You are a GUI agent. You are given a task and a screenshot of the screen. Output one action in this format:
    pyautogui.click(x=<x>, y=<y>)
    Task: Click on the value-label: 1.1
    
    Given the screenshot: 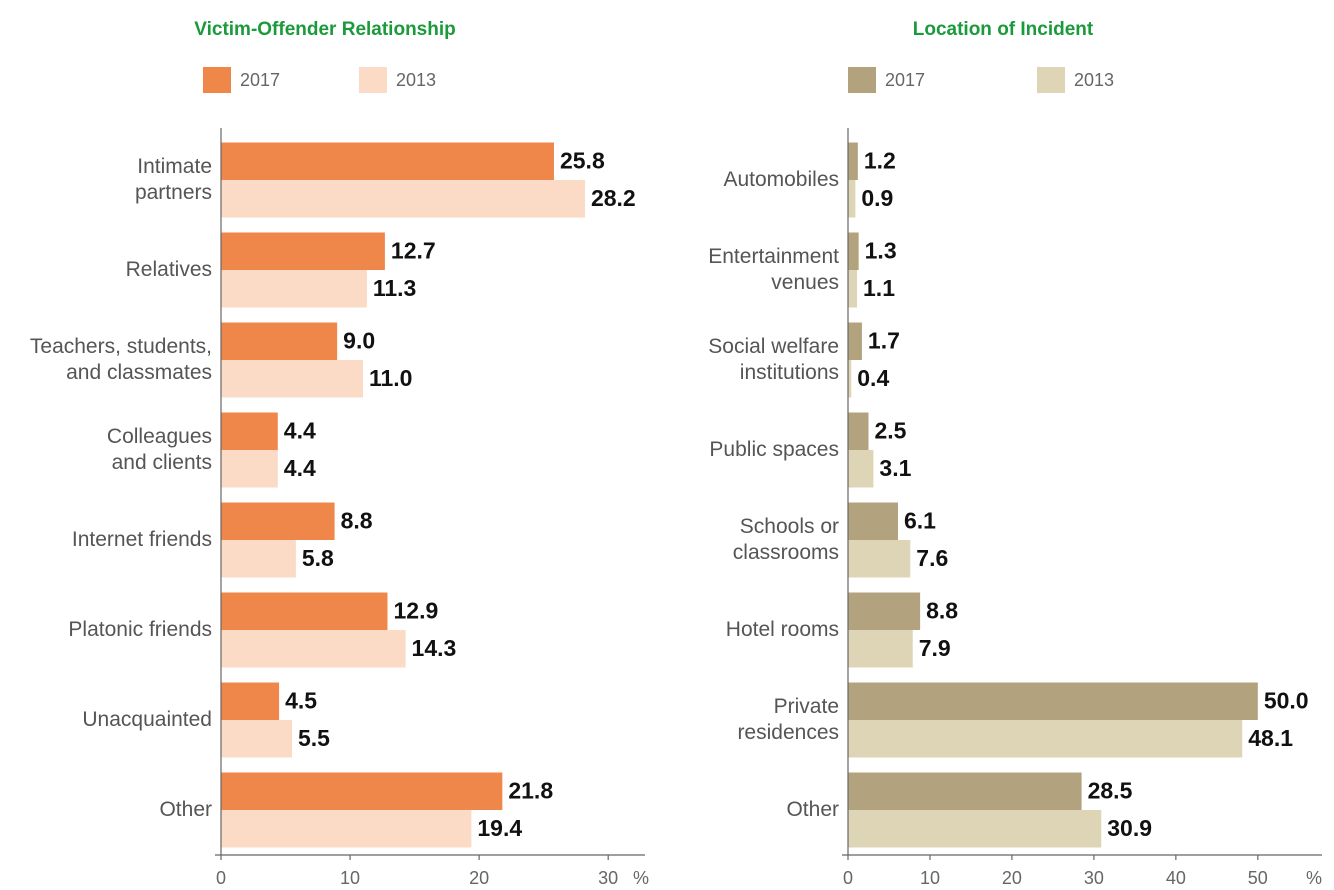 What is the action you would take?
    pyautogui.click(x=879, y=288)
    